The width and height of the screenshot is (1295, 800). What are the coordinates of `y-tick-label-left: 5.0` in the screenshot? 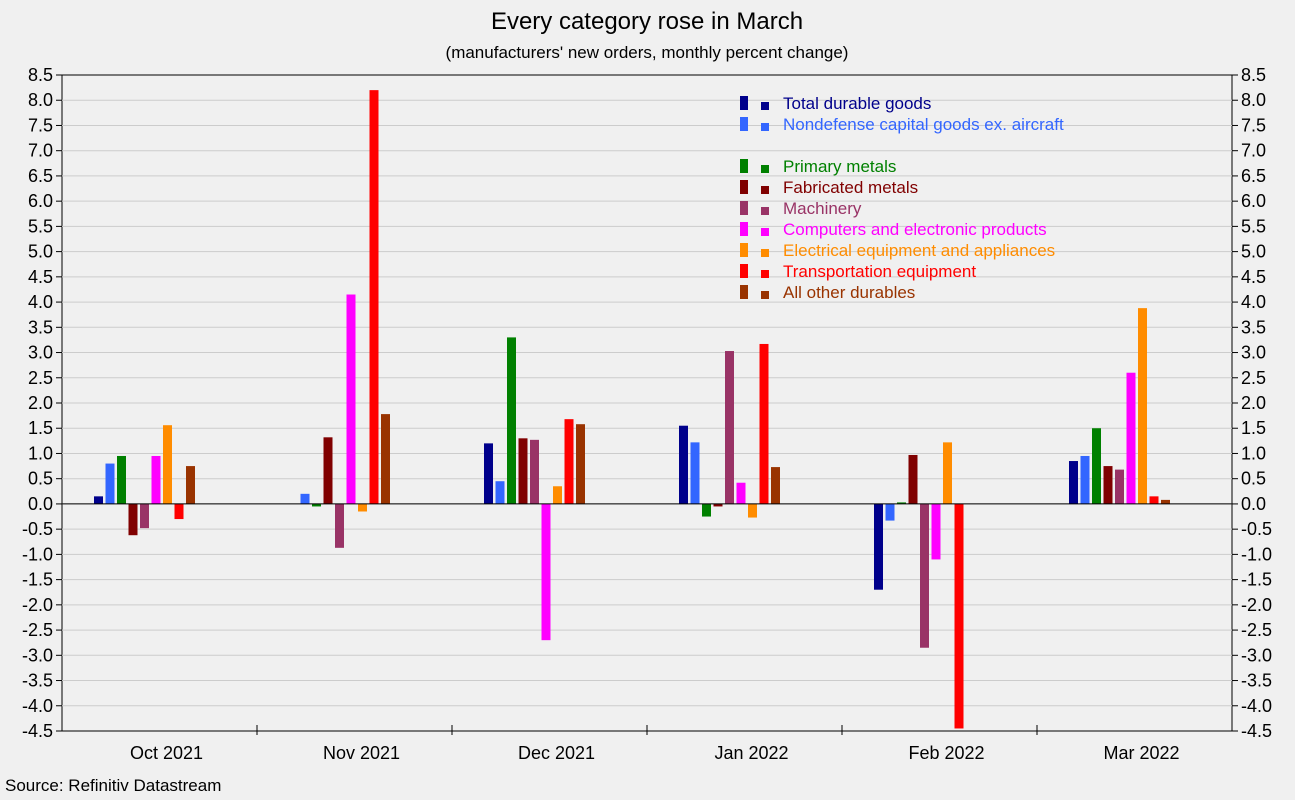 It's located at (40, 252).